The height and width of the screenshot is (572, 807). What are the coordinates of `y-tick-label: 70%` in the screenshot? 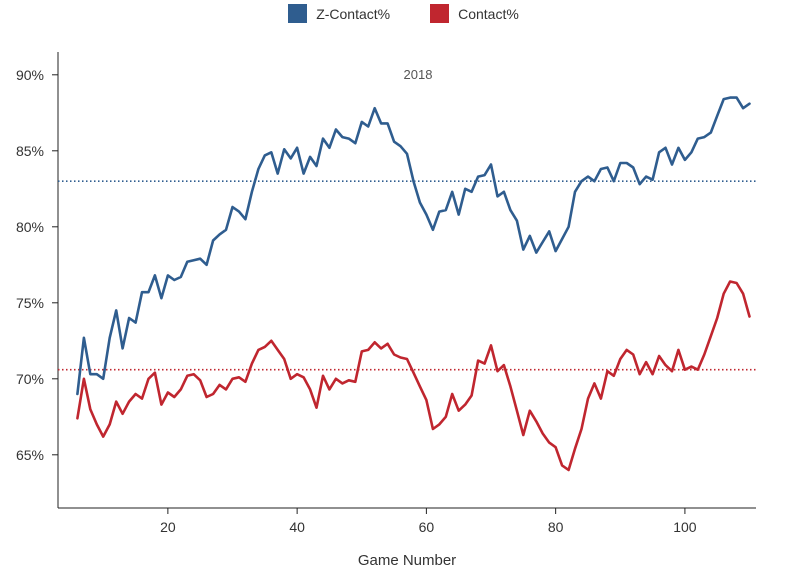 It's located at (30, 379).